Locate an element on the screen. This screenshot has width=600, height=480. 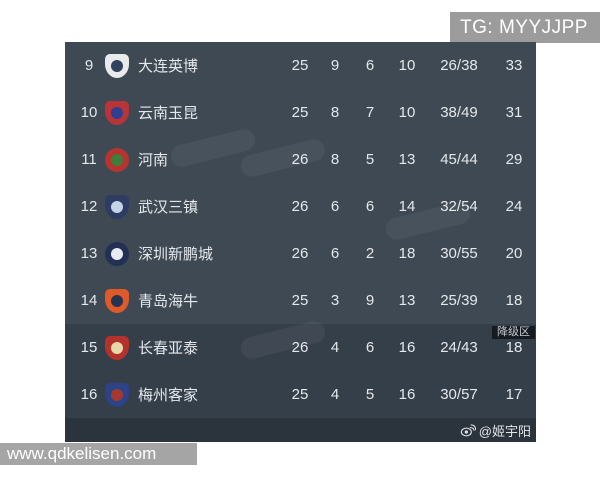
team-stats: 26 8 5 13 45/44 29 is located at coordinates (409, 159).